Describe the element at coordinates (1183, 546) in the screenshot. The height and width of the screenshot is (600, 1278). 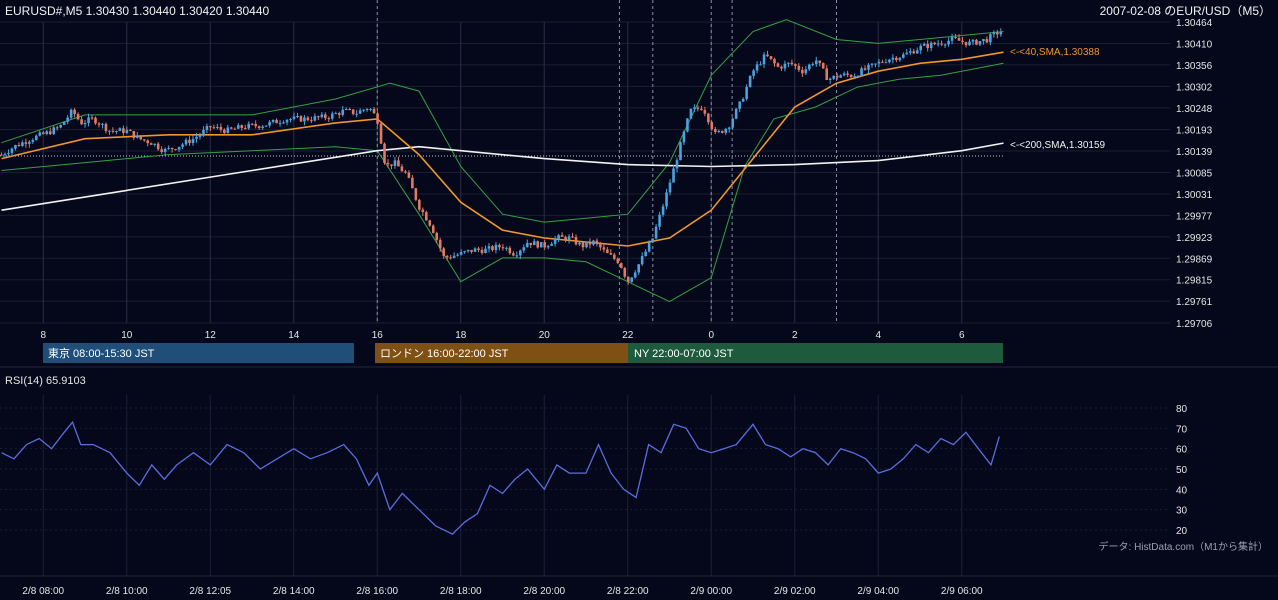
I see `source-note: データ: HistData.com（M1から集計）` at that location.